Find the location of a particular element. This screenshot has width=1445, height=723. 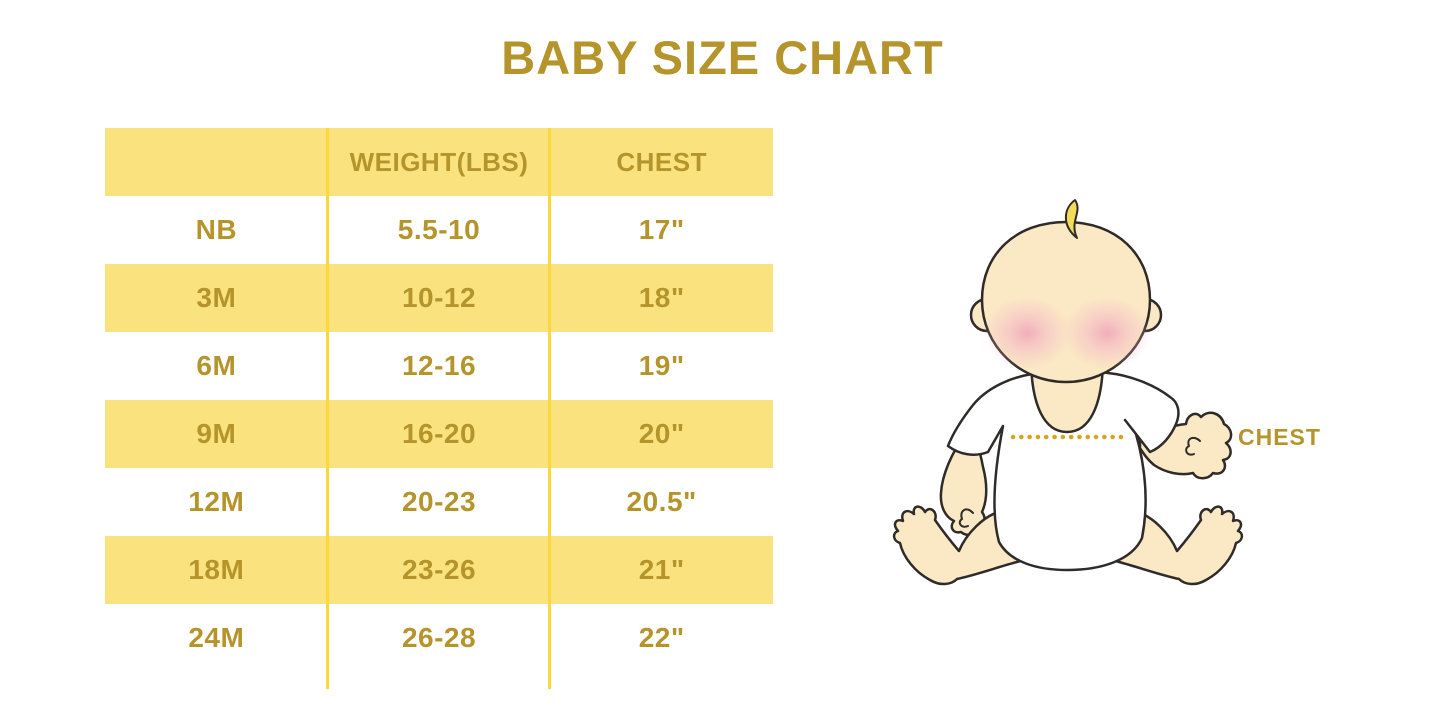

size-cell: 12M is located at coordinates (216, 501).